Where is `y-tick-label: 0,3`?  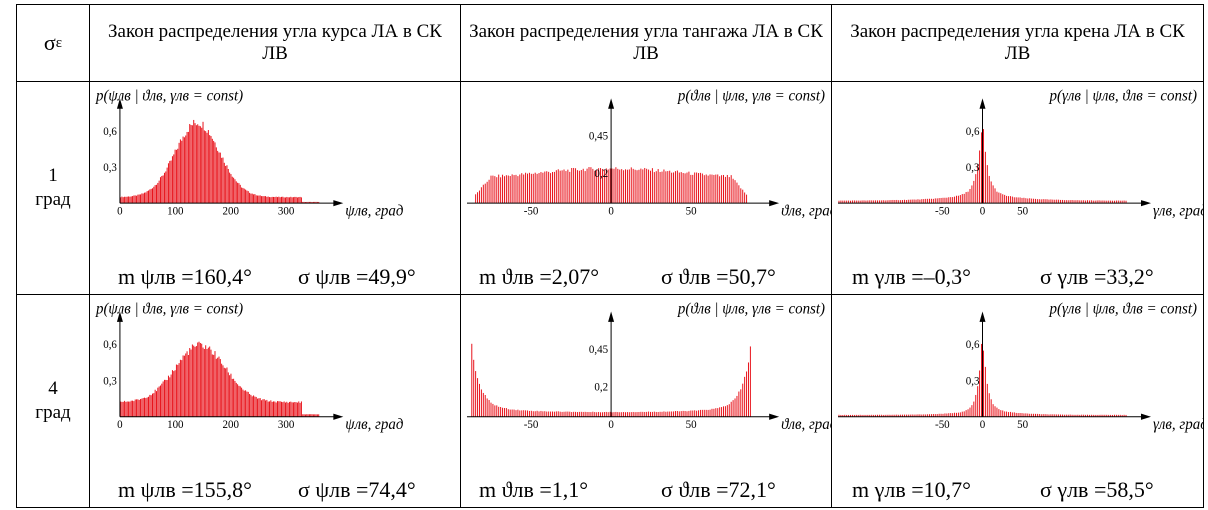
y-tick-label: 0,3 is located at coordinates (973, 381).